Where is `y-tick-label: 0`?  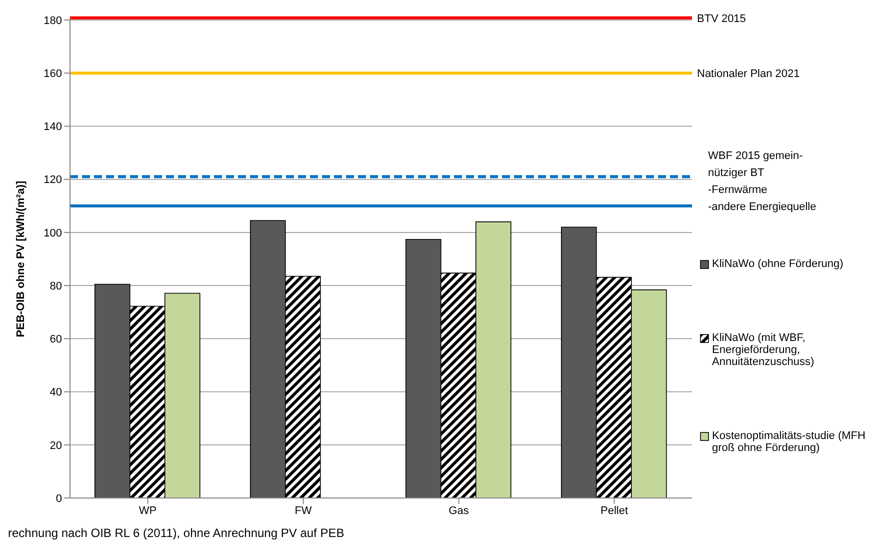
y-tick-label: 0 is located at coordinates (59, 498).